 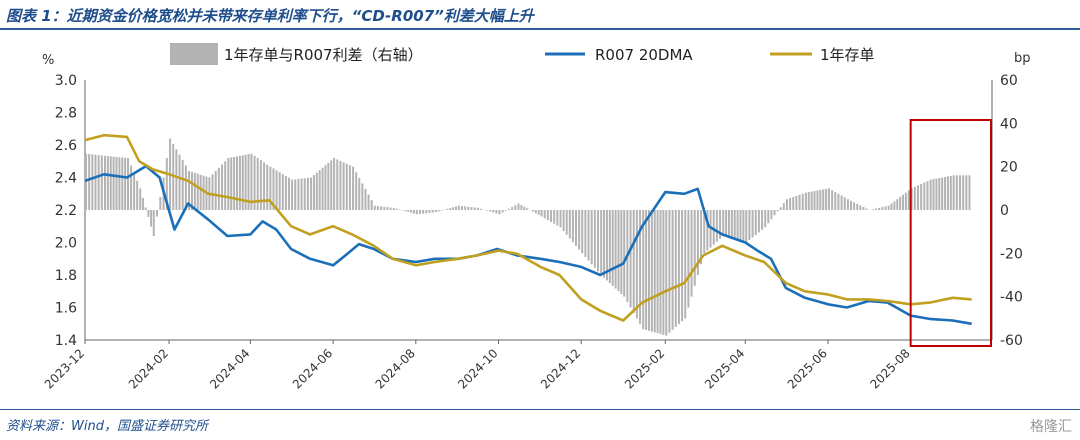 I want to click on chart-title: 图表 1：近期资金价格宽松并未带来存单利率下行，“CD-R007”利差大幅上升, so click(x=270, y=16).